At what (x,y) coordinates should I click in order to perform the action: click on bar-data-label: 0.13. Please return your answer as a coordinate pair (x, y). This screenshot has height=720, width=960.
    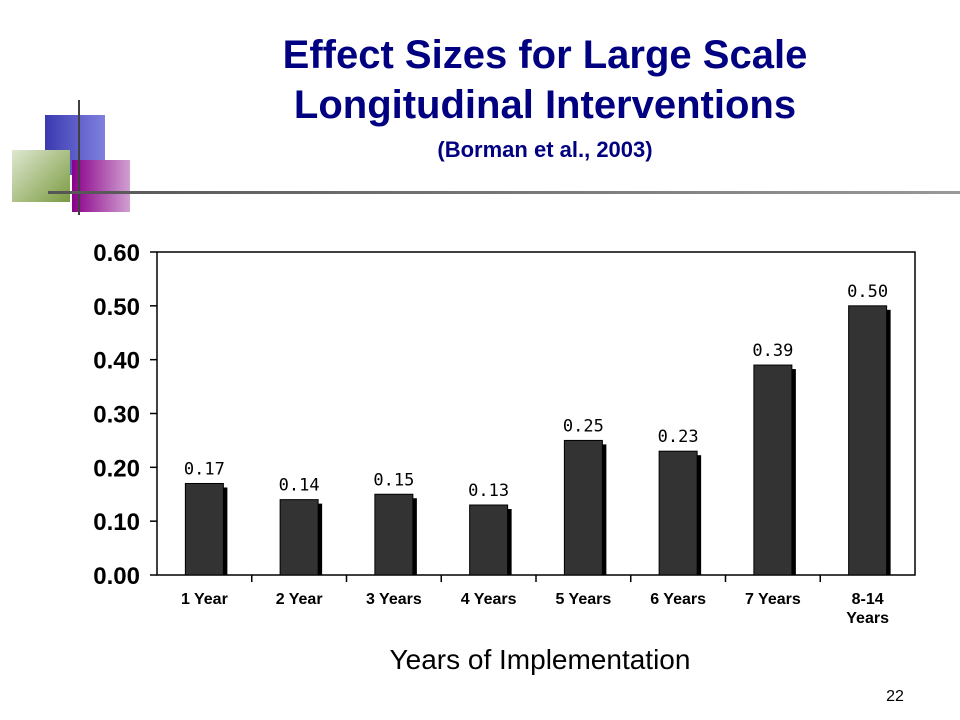
    Looking at the image, I should click on (488, 491).